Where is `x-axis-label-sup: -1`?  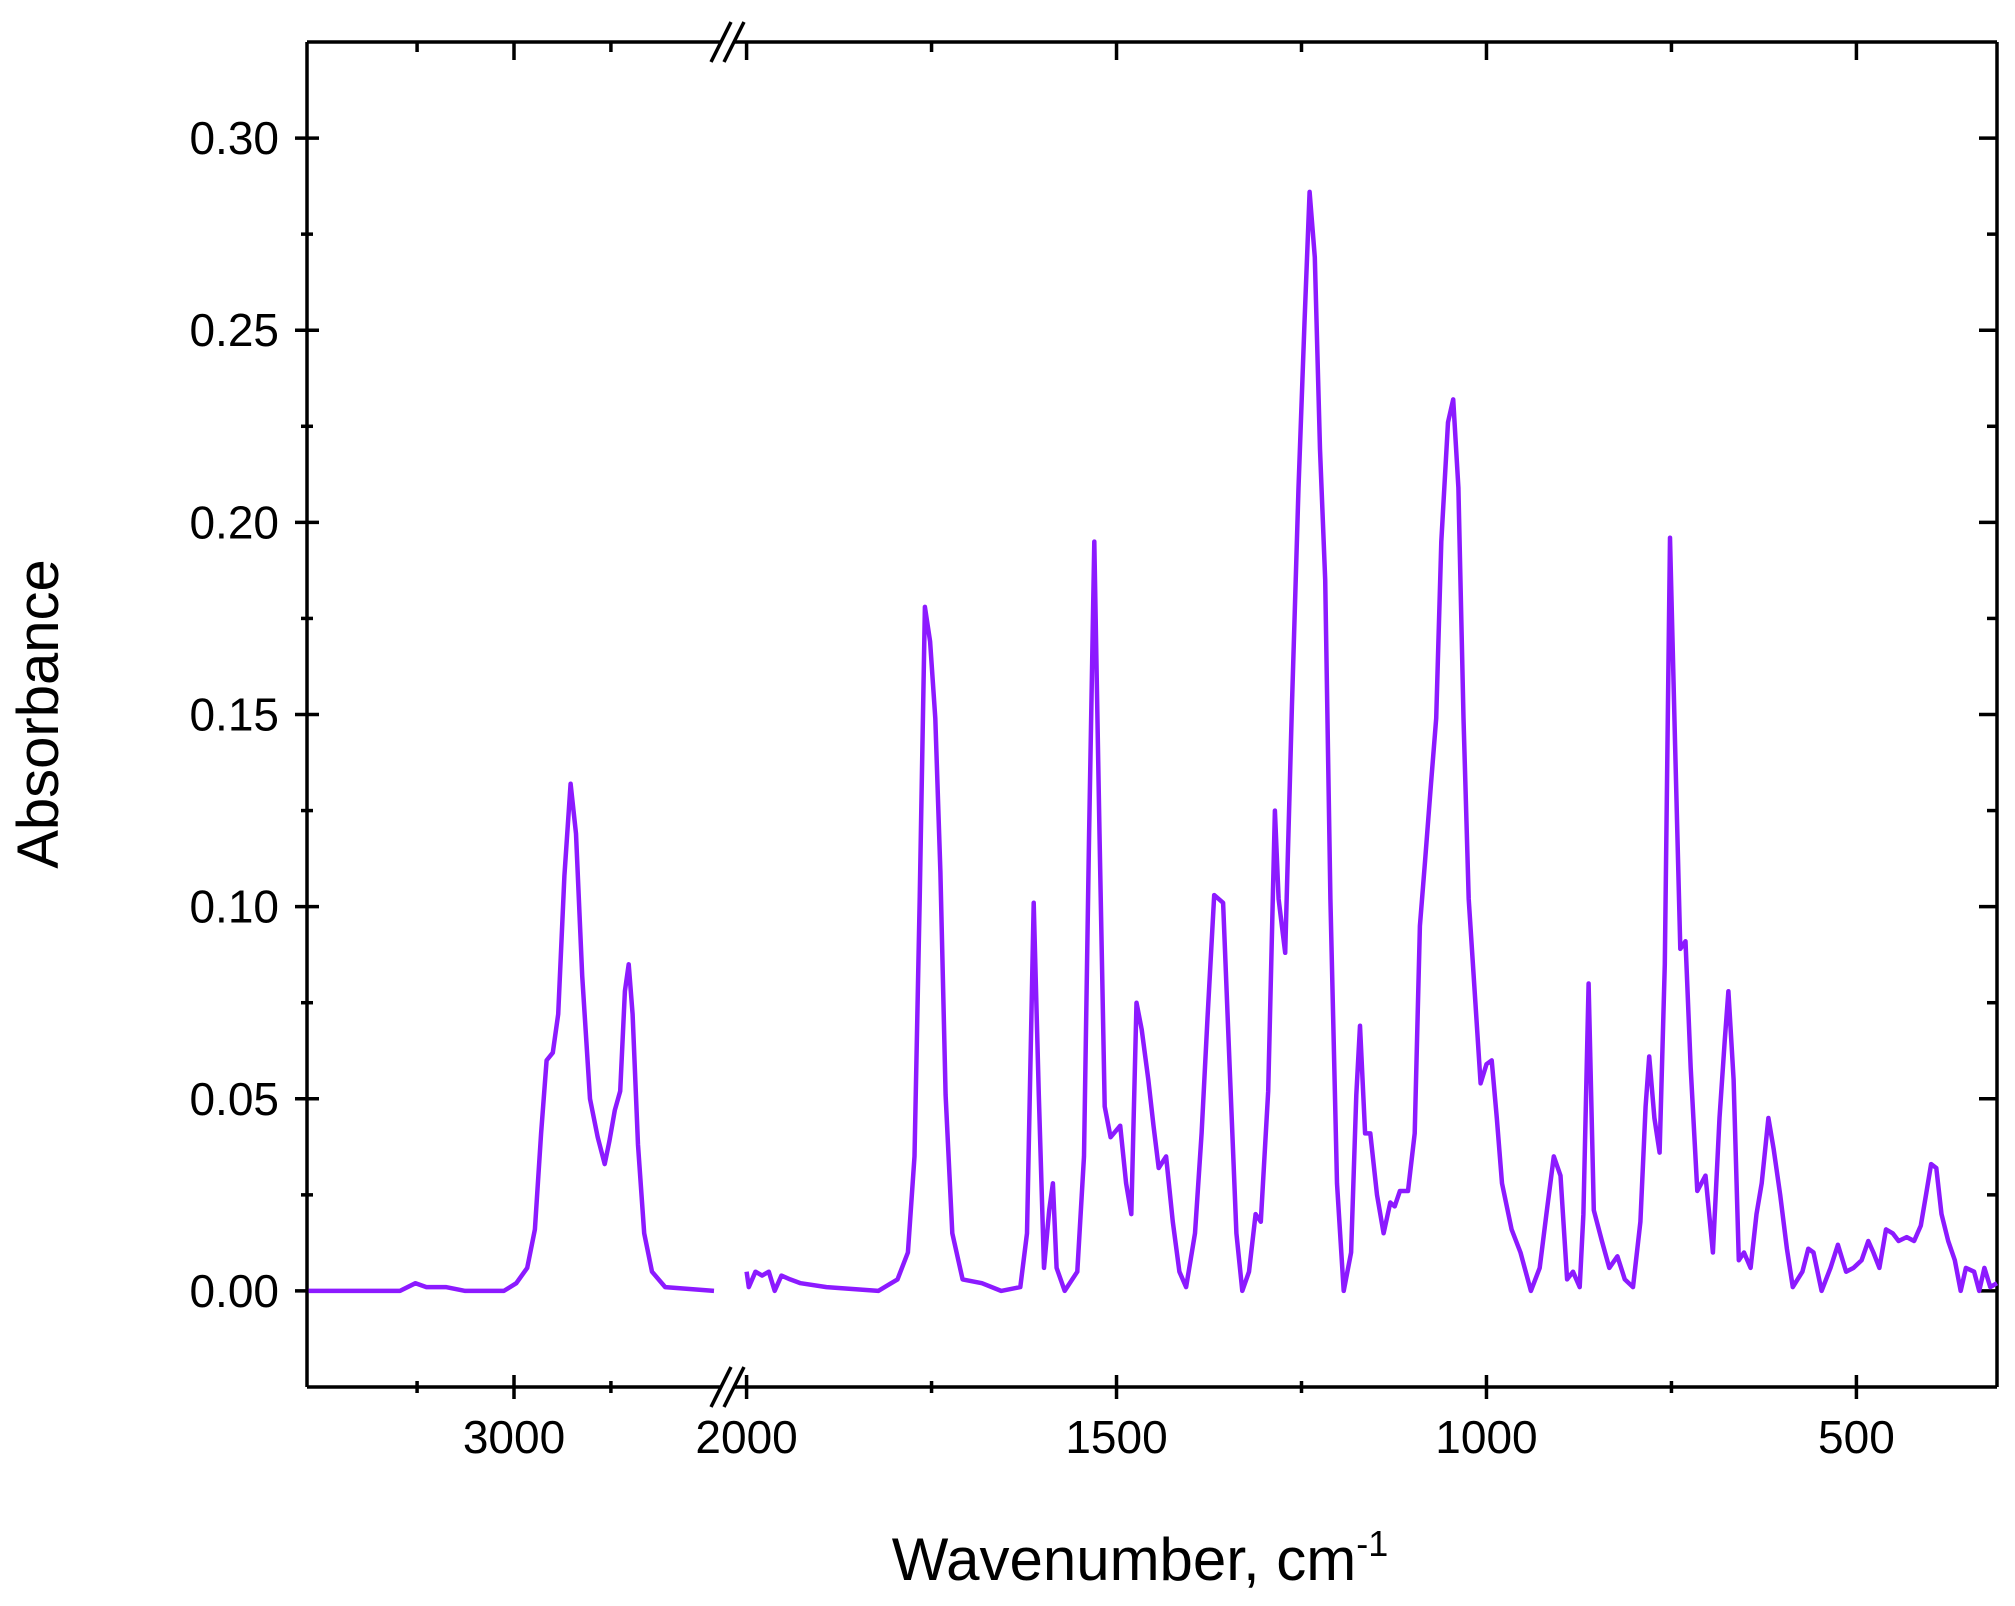 x-axis-label-sup: -1 is located at coordinates (1372, 1543).